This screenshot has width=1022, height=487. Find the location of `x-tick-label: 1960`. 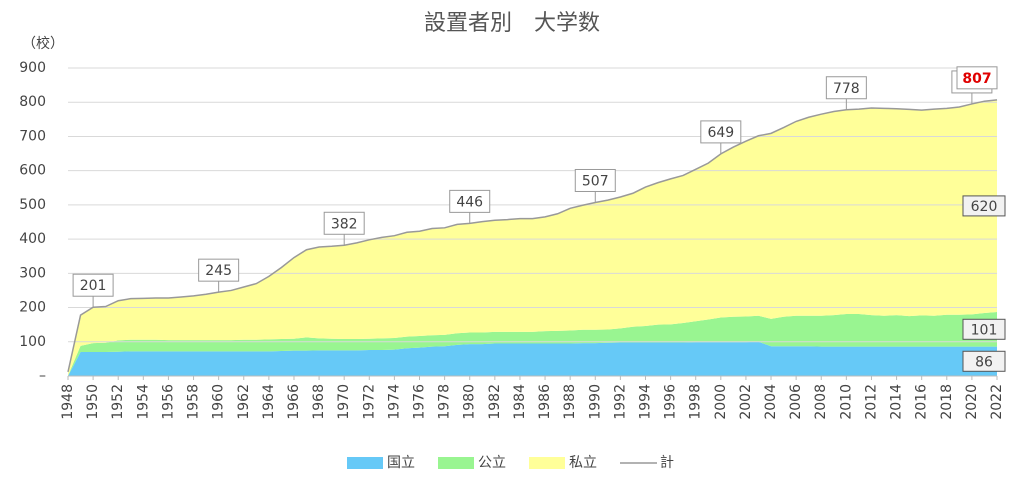

x-tick-label: 1960 is located at coordinates (219, 402).